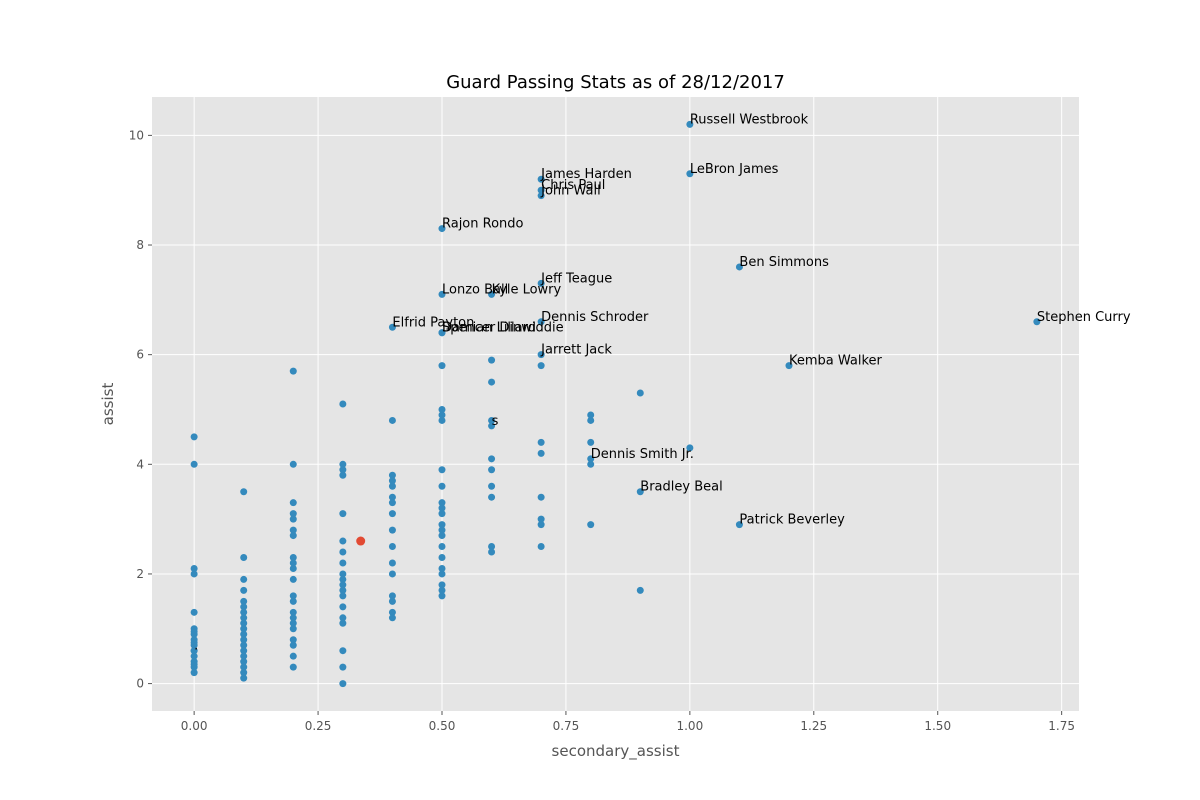 This screenshot has width=1200, height=800. What do you see at coordinates (140, 684) in the screenshot?
I see `y-tick-label: 0` at bounding box center [140, 684].